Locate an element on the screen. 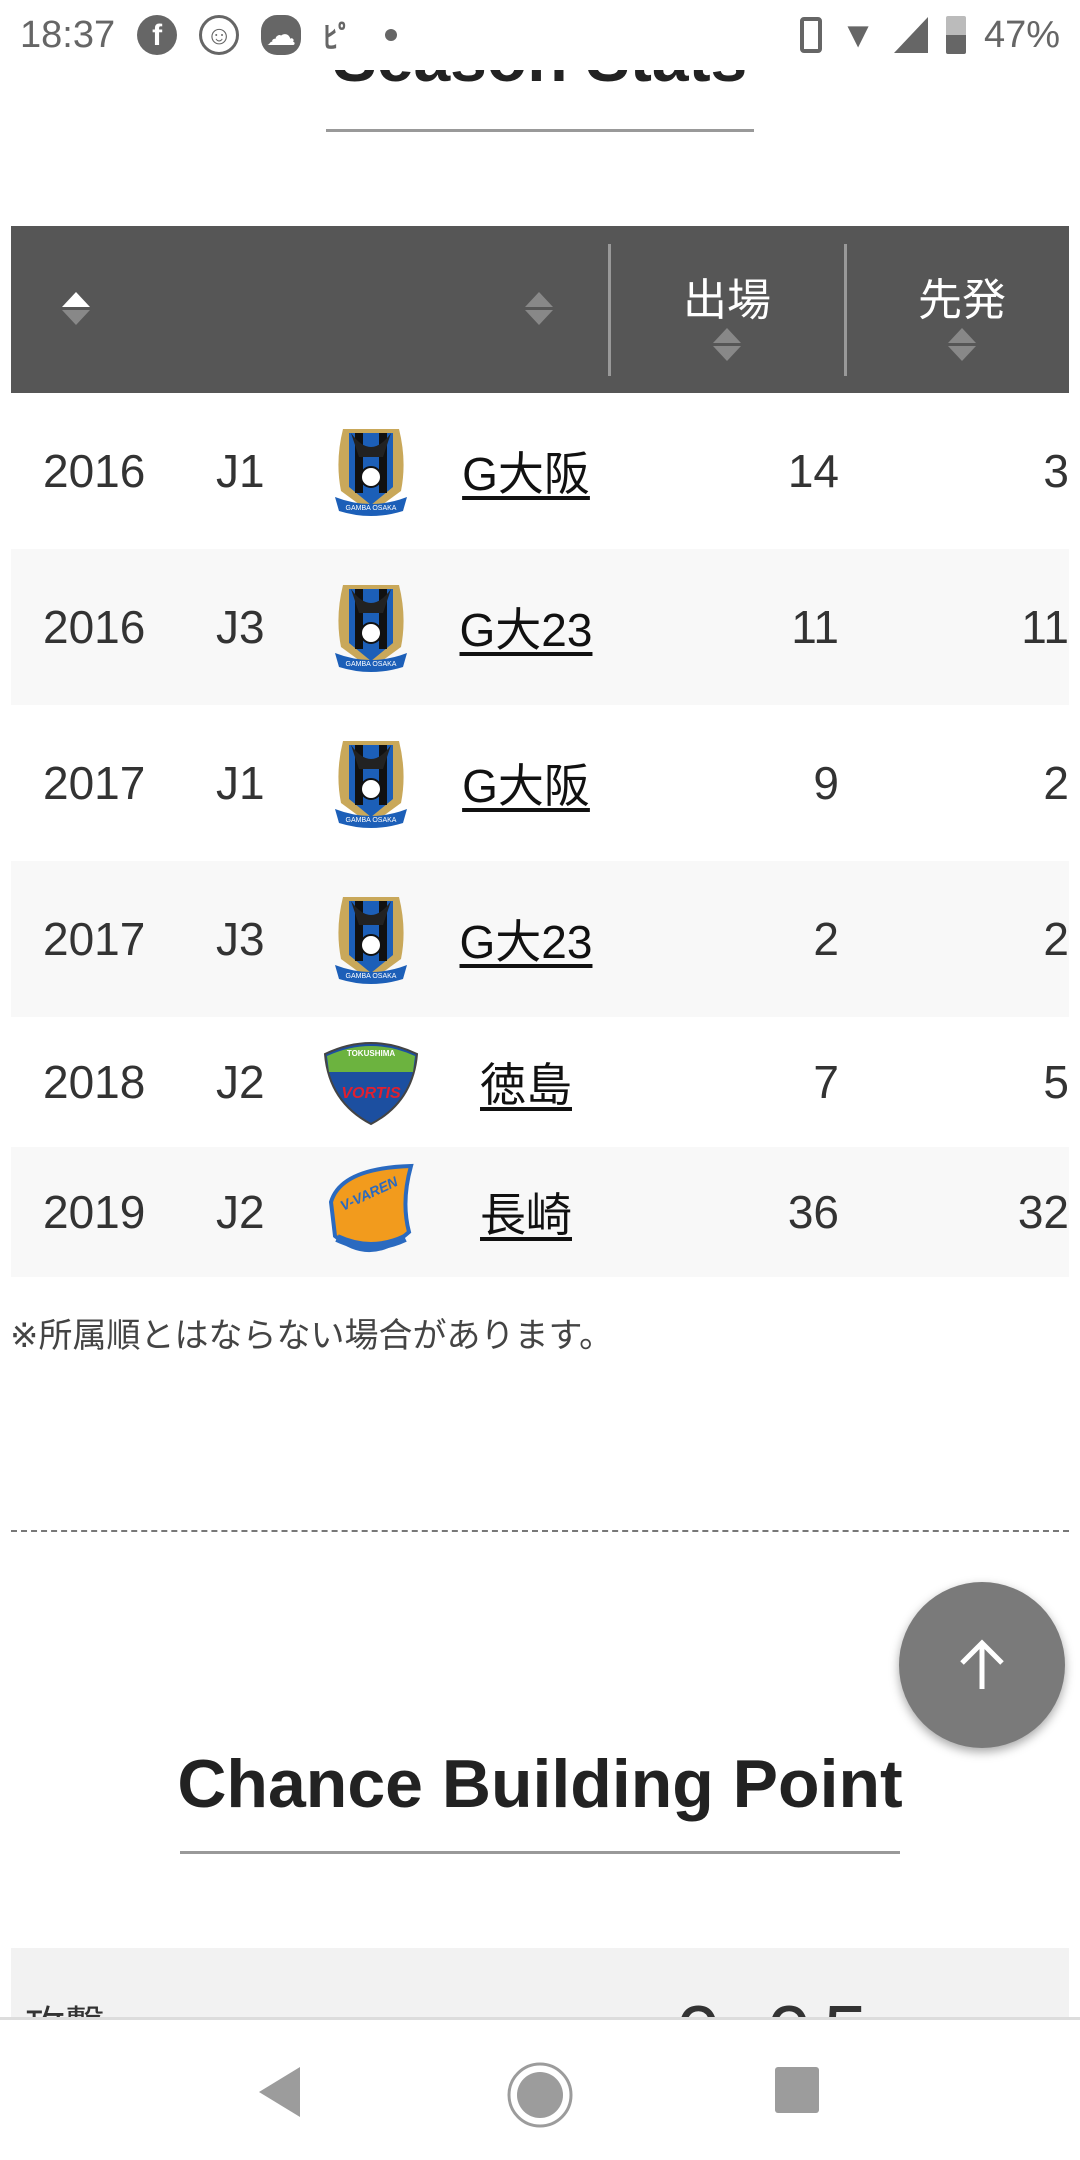  scroll-to-top-button is located at coordinates (982, 1665).